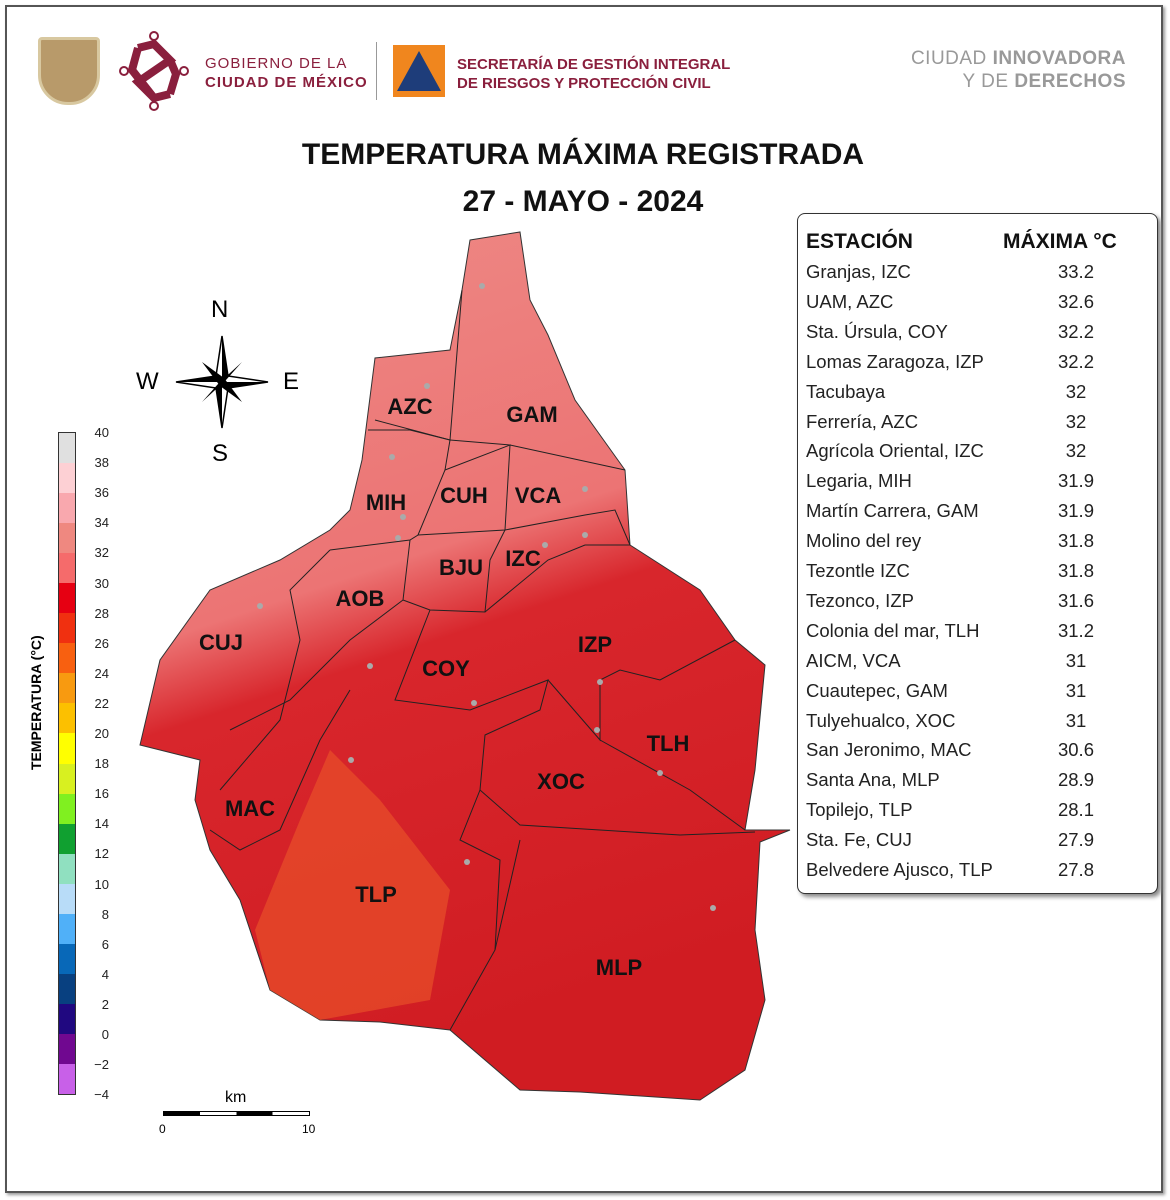 The height and width of the screenshot is (1200, 1170). Describe the element at coordinates (101, 1065) in the screenshot. I see `colorbar-tick: −2` at that location.